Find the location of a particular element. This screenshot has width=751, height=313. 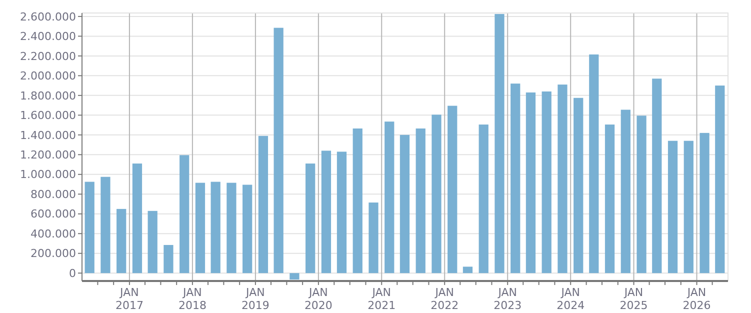

x-tick-label: JAN 2022 is located at coordinates (444, 299).